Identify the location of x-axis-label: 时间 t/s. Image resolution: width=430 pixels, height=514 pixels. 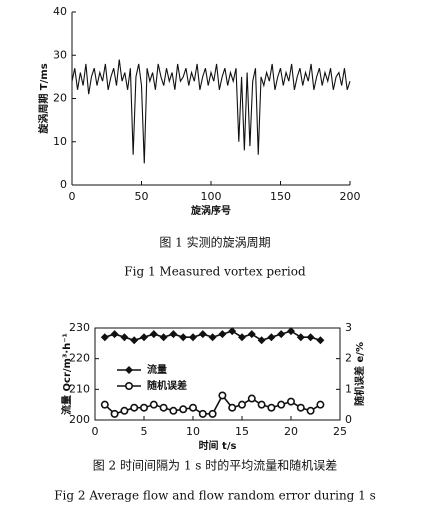
(218, 445).